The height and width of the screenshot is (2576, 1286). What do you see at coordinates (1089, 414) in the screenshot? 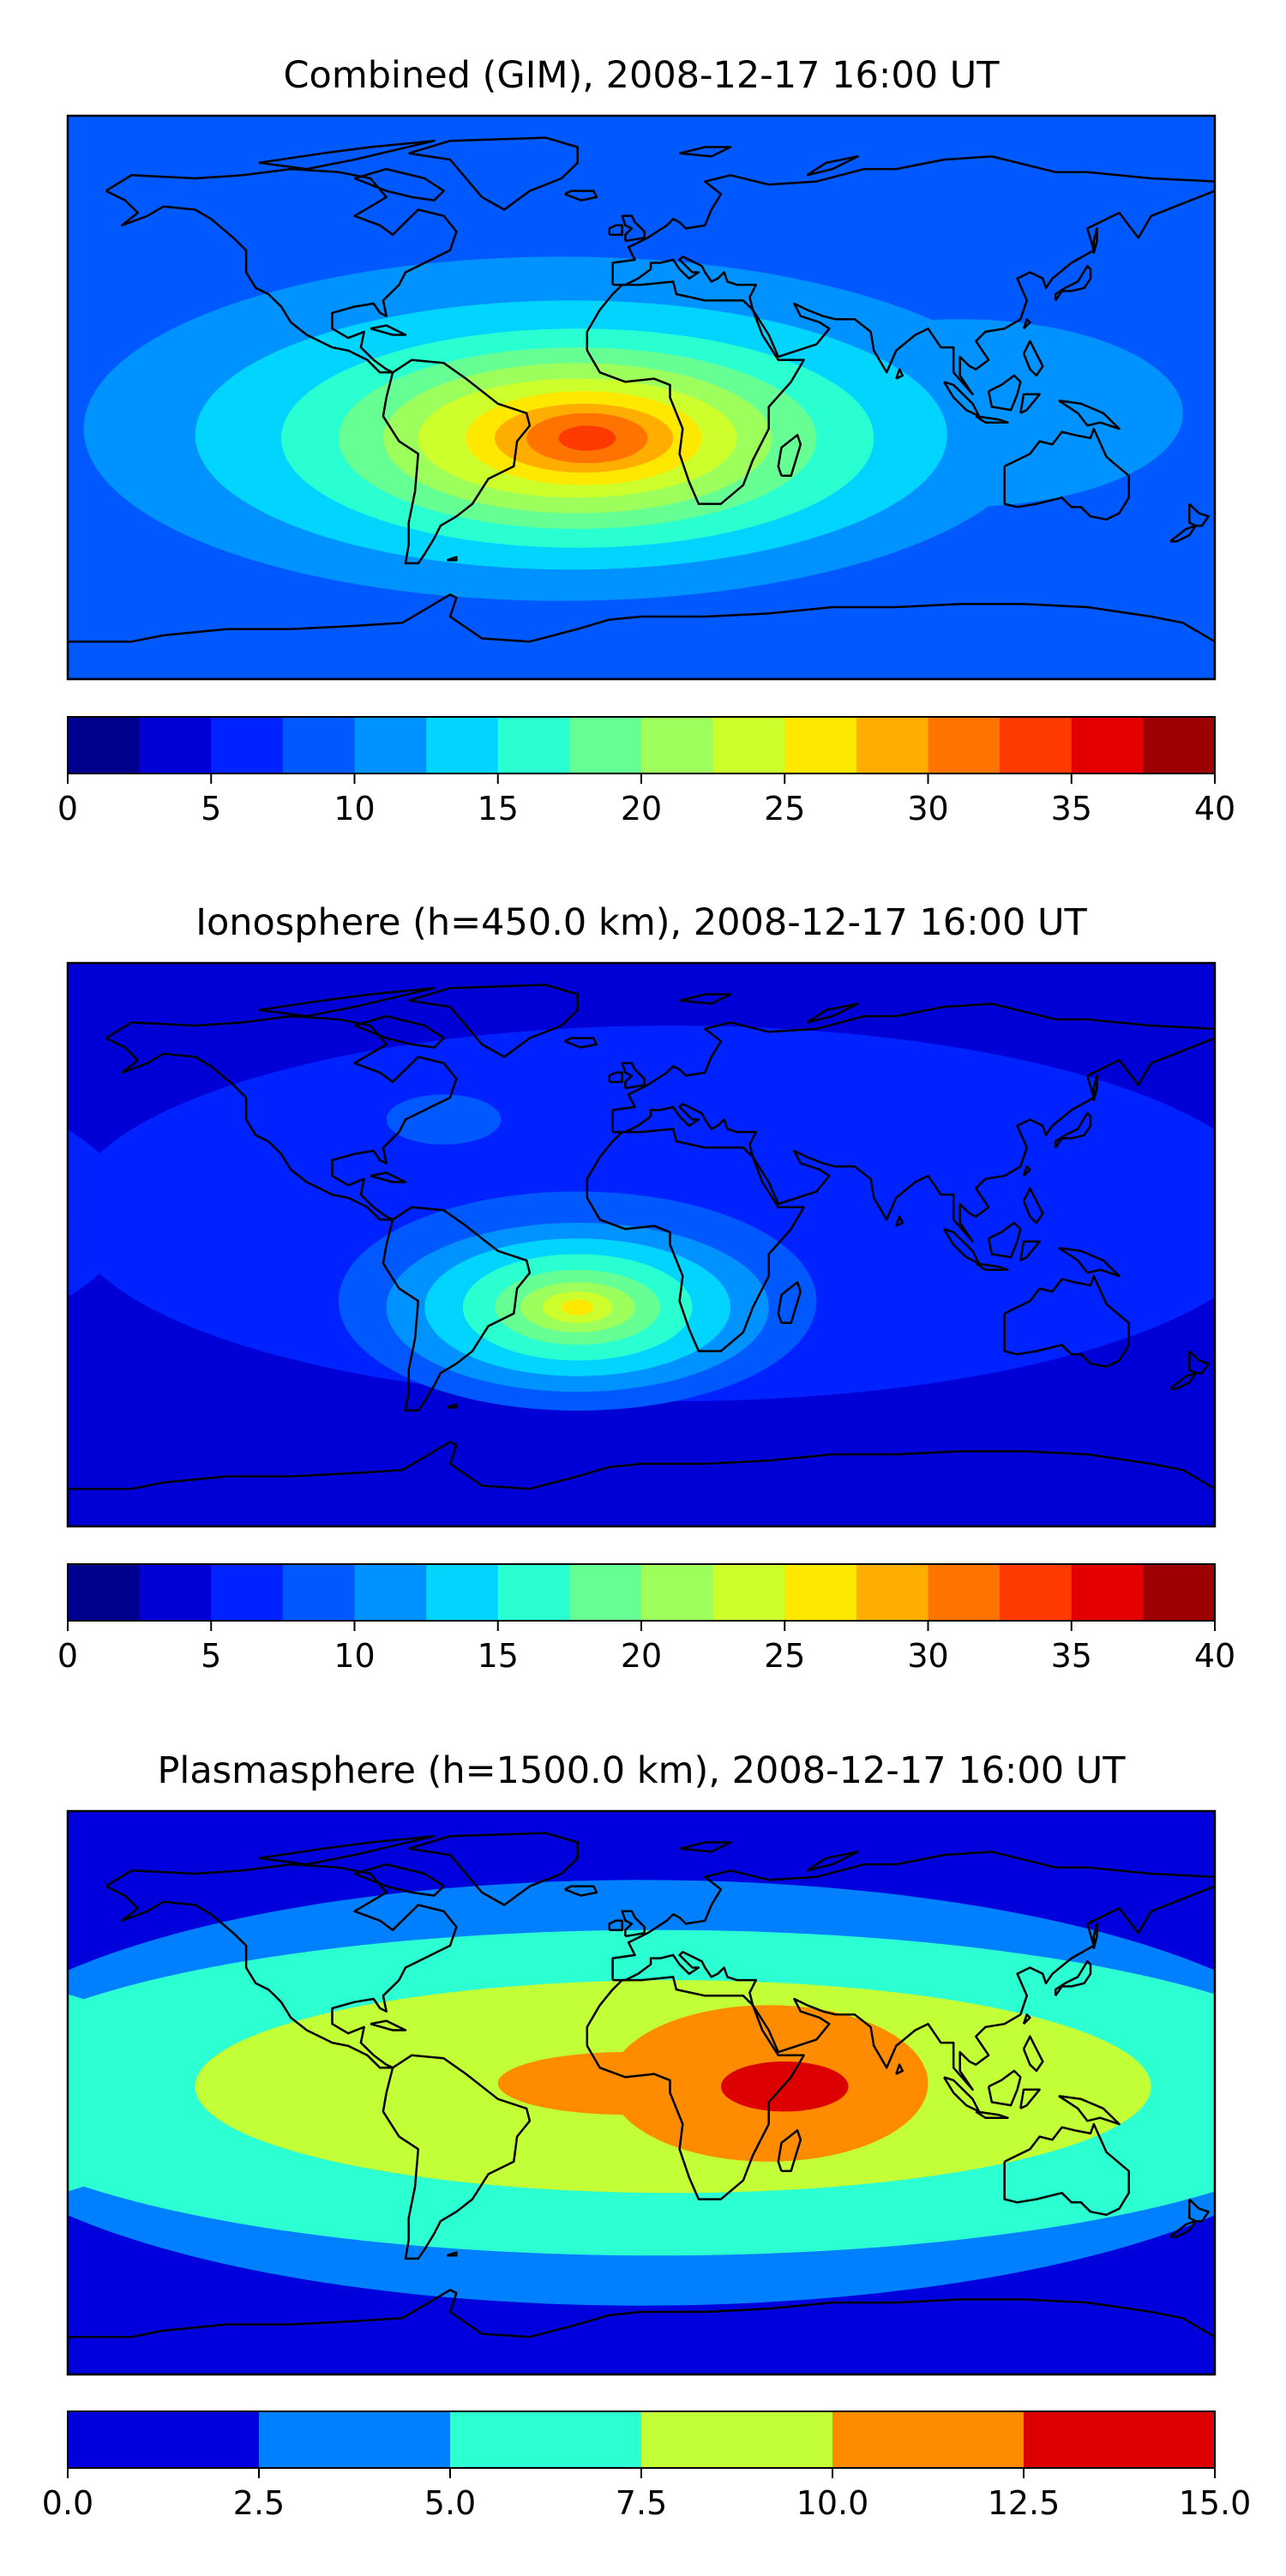
I see `coastline-new-guinea` at bounding box center [1089, 414].